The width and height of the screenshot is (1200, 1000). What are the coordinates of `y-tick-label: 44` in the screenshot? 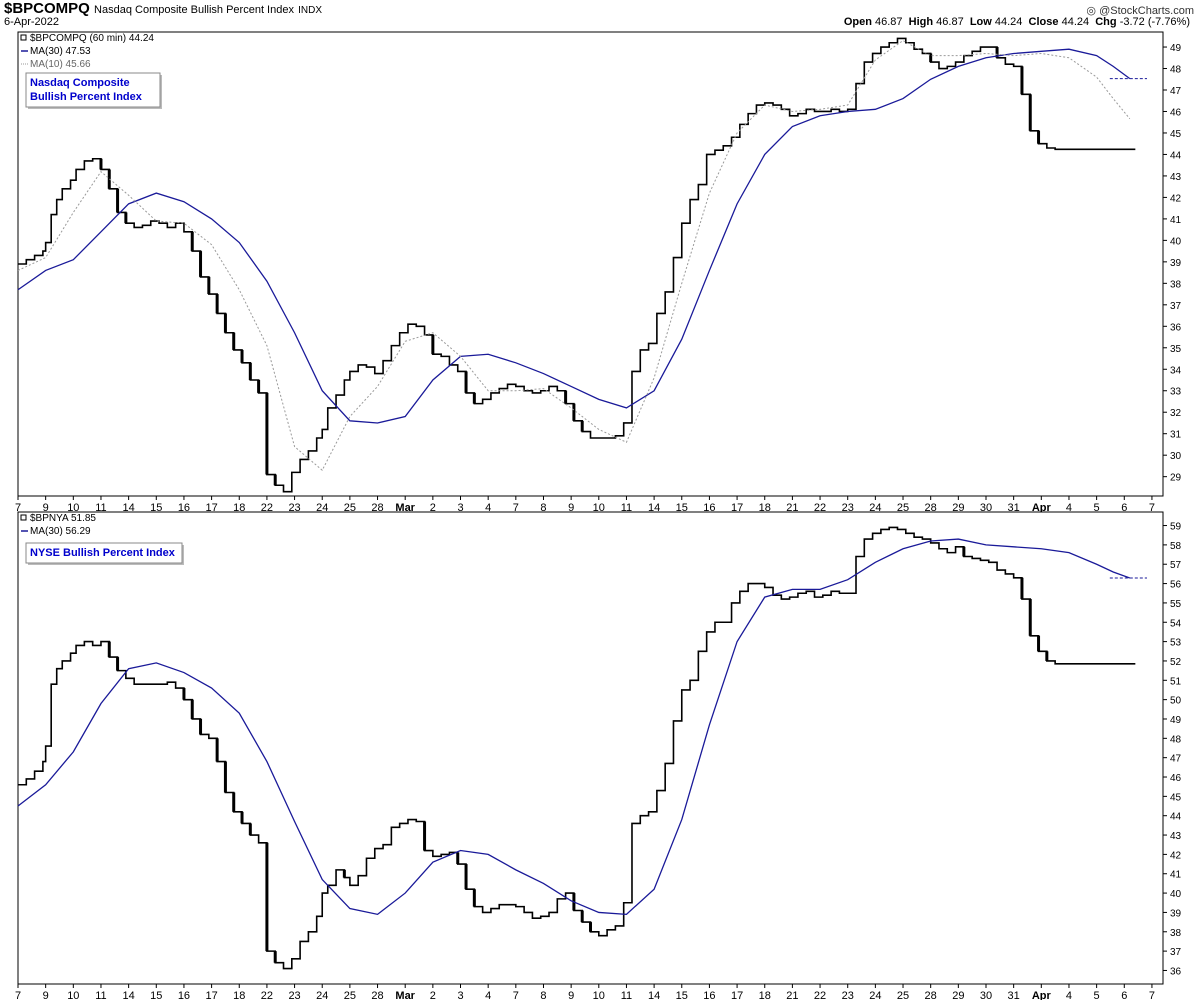 It's located at (1176, 817).